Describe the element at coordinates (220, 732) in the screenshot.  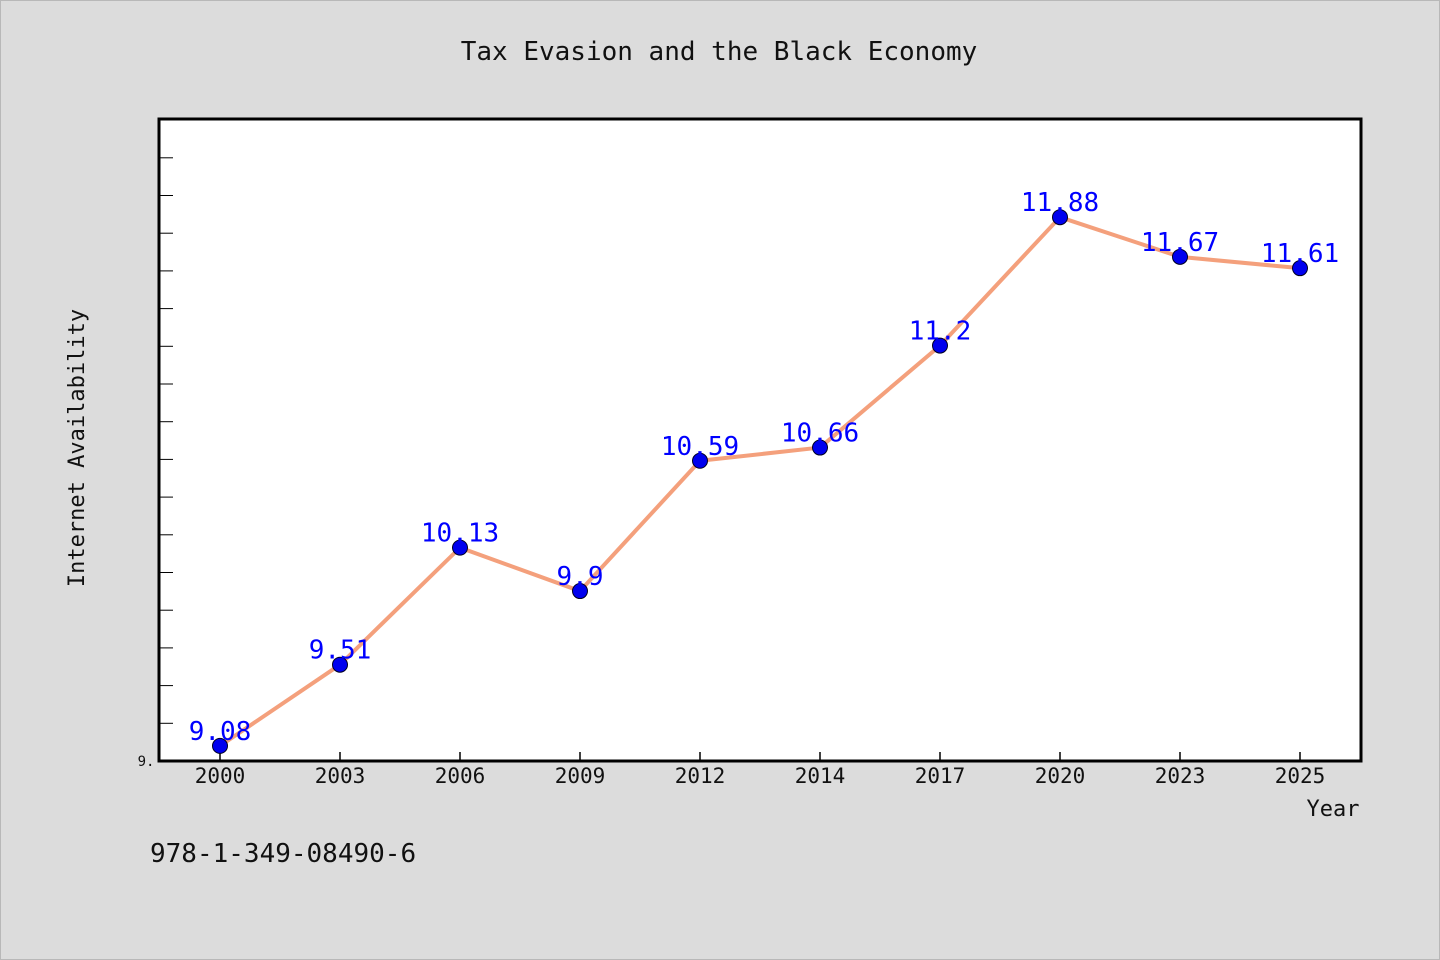
I see `data-label: 9.08` at that location.